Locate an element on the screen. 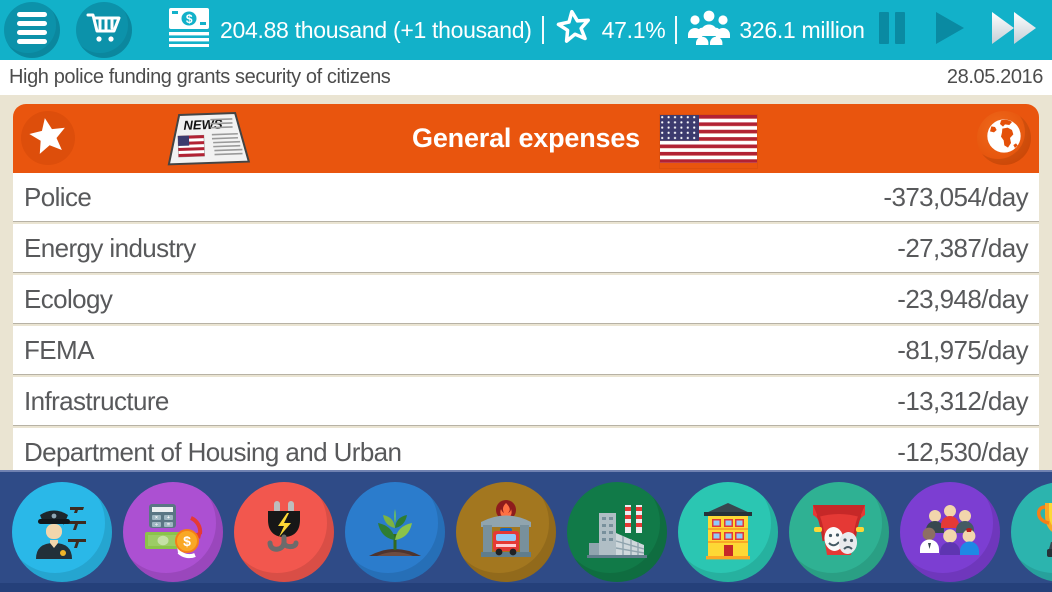 The image size is (1052, 592). newspaper-icon: NEWS is located at coordinates (208, 141).